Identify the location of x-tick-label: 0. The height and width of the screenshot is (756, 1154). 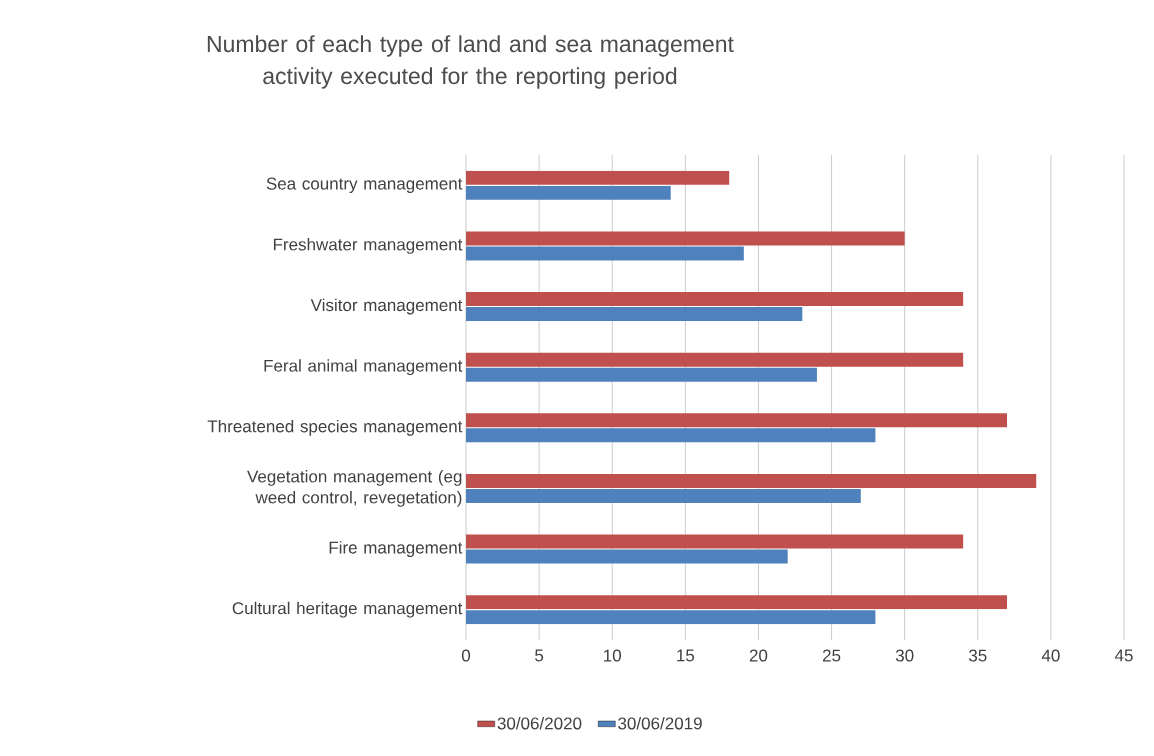
(466, 655).